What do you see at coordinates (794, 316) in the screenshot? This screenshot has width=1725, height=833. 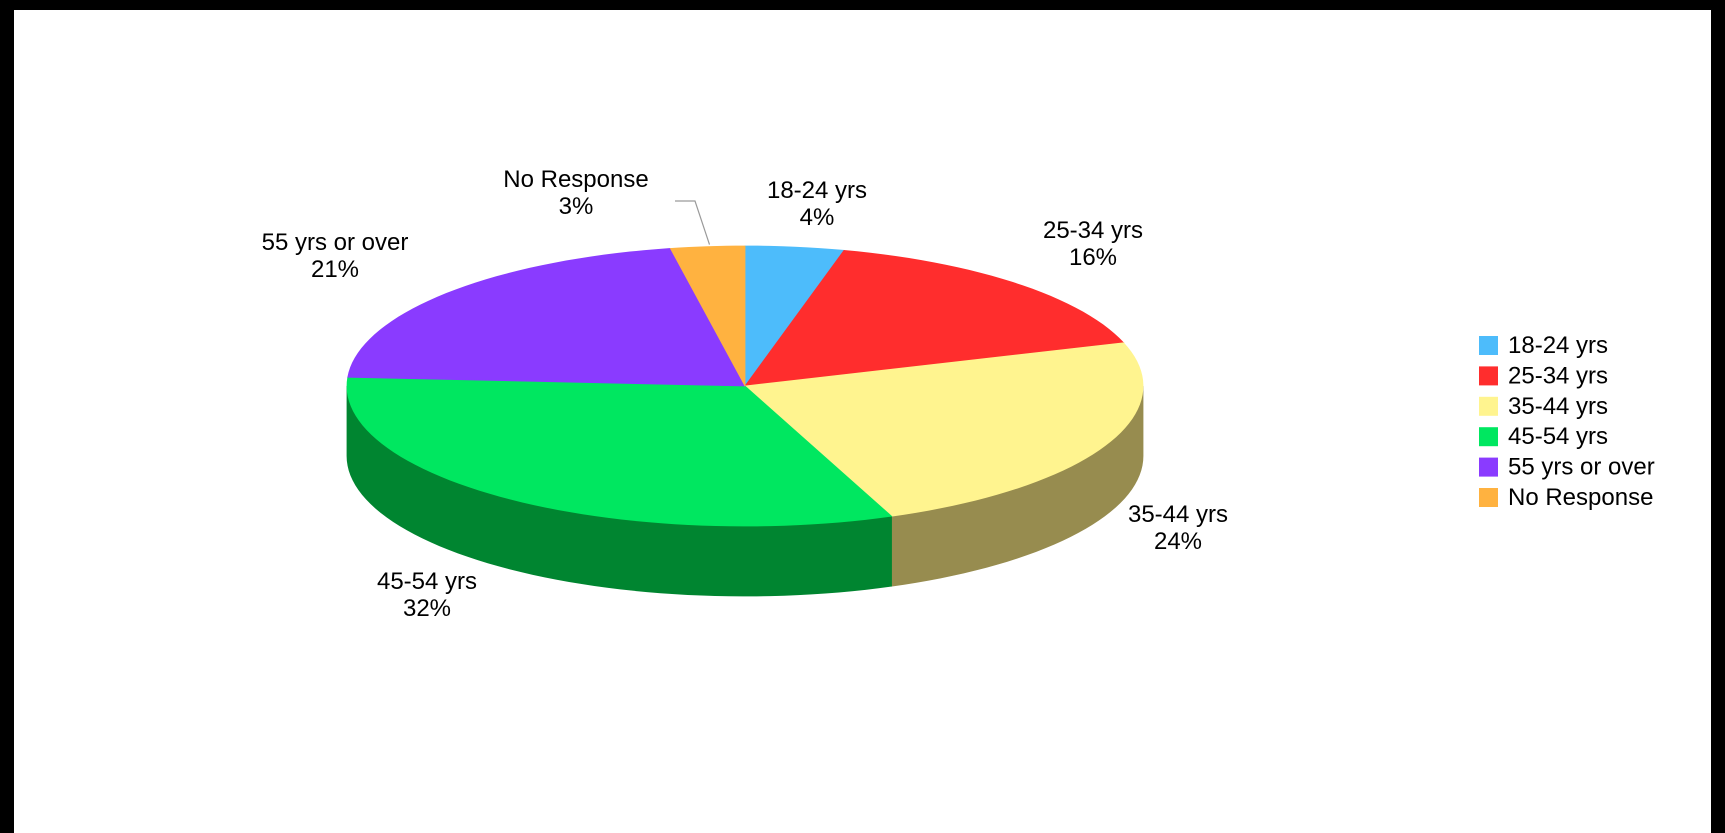 I see `pie-slice-18-24-yrs` at bounding box center [794, 316].